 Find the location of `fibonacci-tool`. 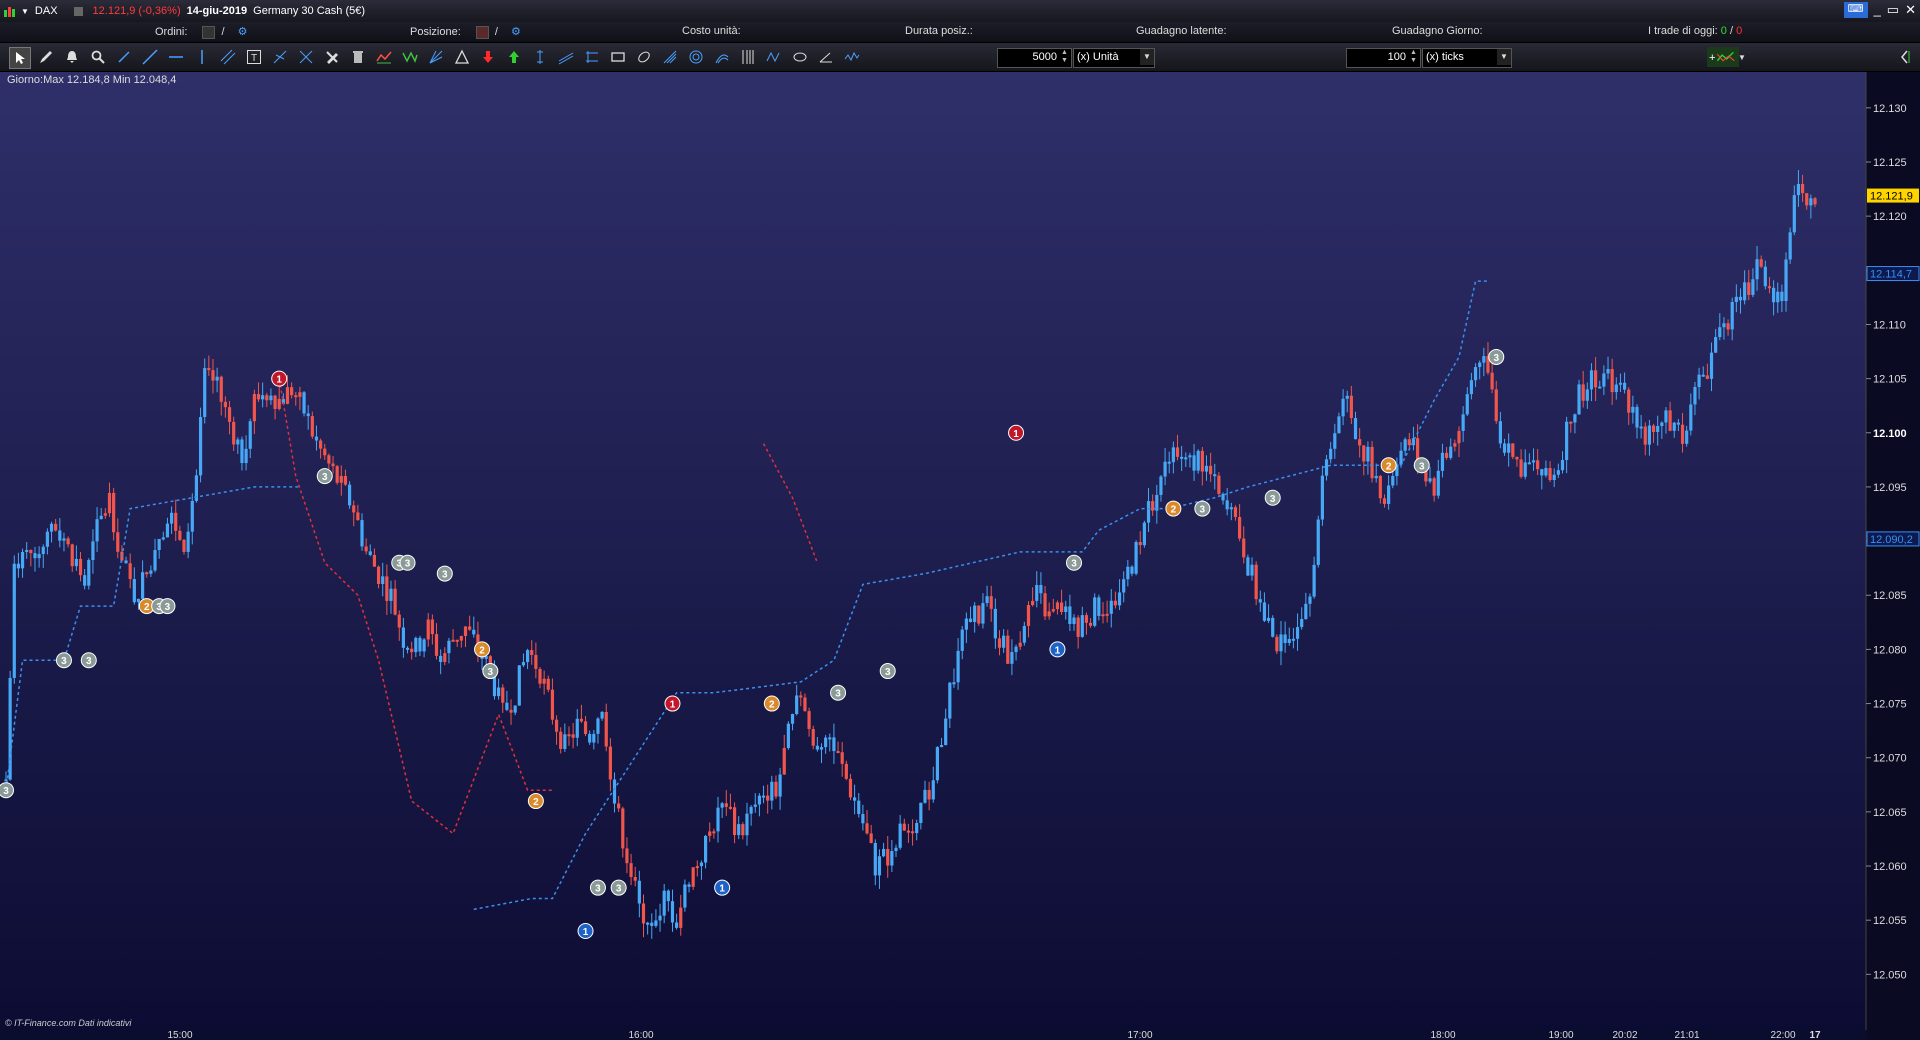

fibonacci-tool is located at coordinates (280, 57).